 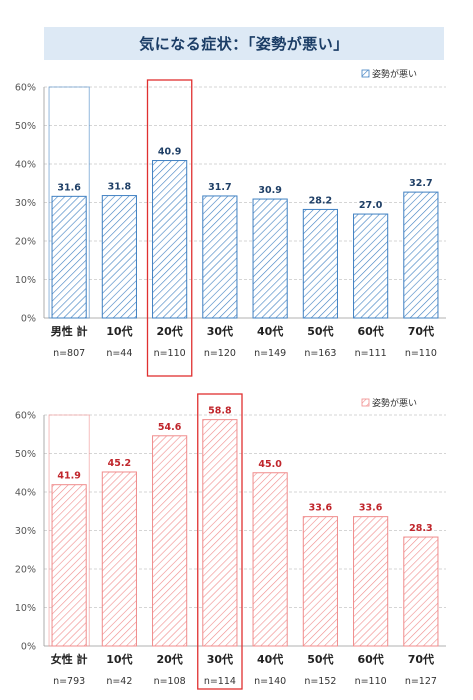 I want to click on sample-size-label: n=42, so click(x=119, y=681).